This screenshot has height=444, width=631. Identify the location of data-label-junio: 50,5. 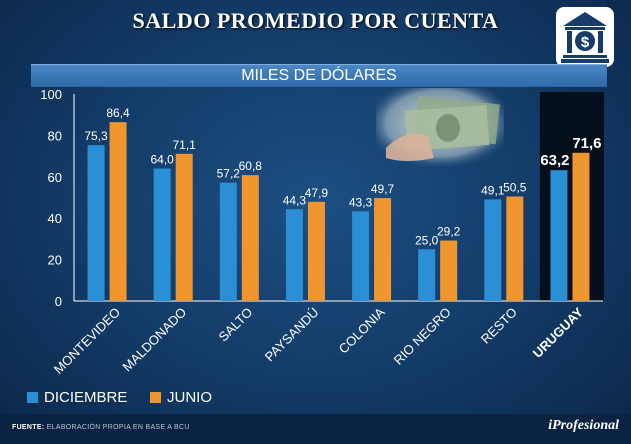
(515, 187).